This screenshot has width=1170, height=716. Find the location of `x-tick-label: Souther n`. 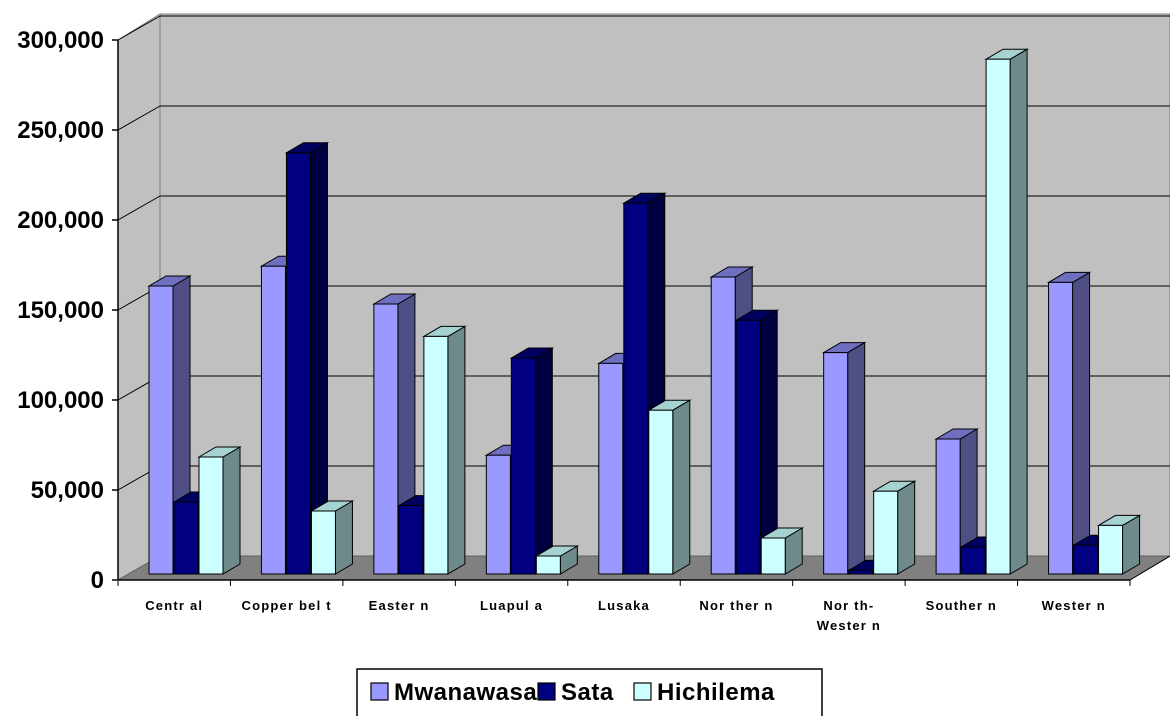

x-tick-label: Souther n is located at coordinates (961, 605).